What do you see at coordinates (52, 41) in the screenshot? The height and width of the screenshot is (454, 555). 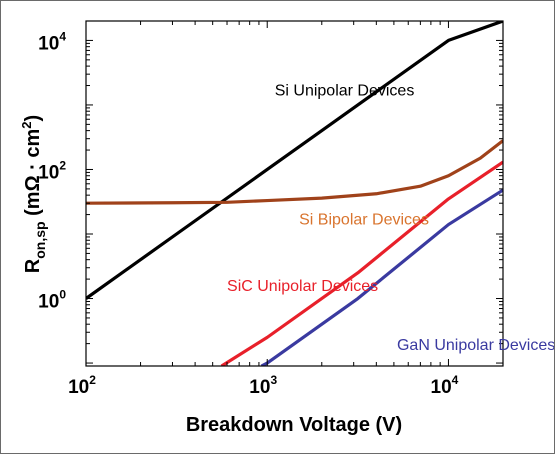 I see `y-tick-label-4: 10⁴` at bounding box center [52, 41].